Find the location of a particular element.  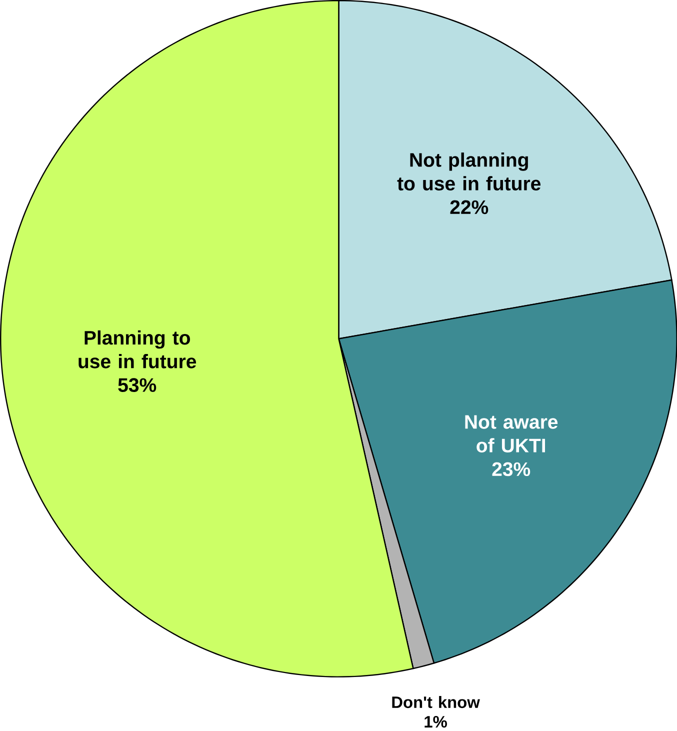

slice-label: Don't know is located at coordinates (436, 702).